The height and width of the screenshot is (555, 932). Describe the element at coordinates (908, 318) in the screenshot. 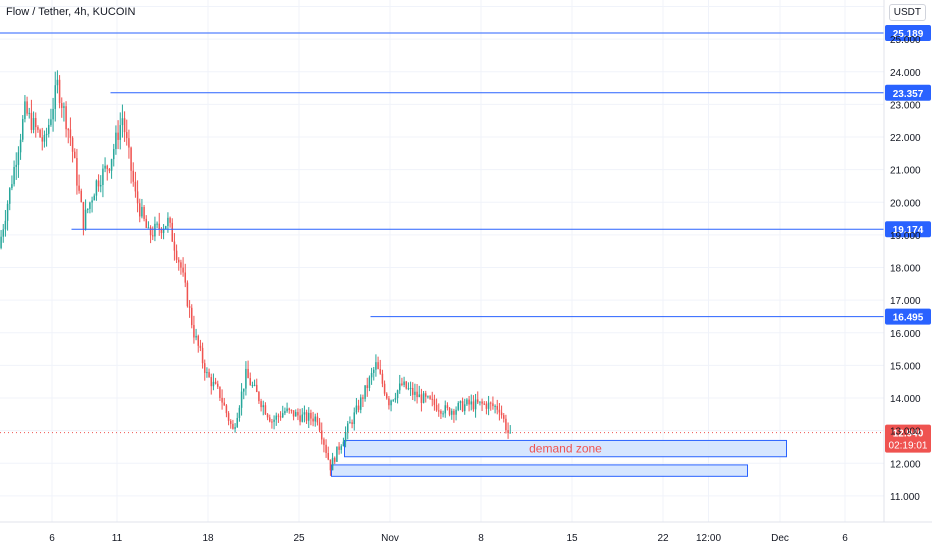

I see `price-level-label: 16.495` at that location.